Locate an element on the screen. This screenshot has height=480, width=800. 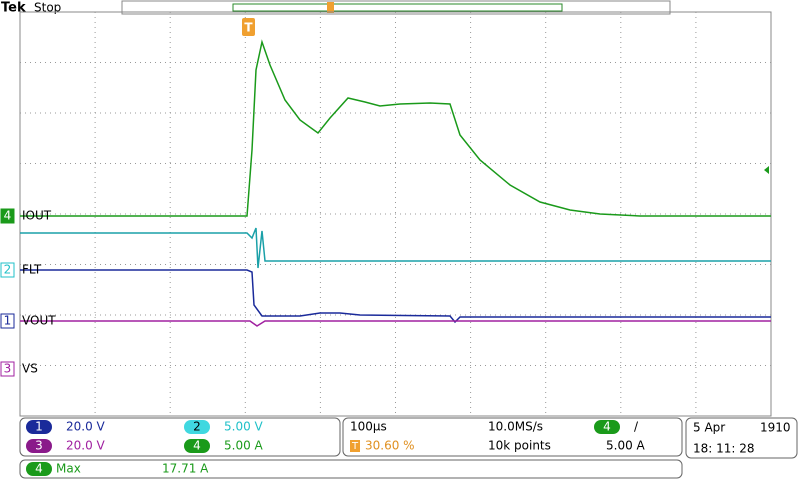
channel-label: IOUT is located at coordinates (37, 216).